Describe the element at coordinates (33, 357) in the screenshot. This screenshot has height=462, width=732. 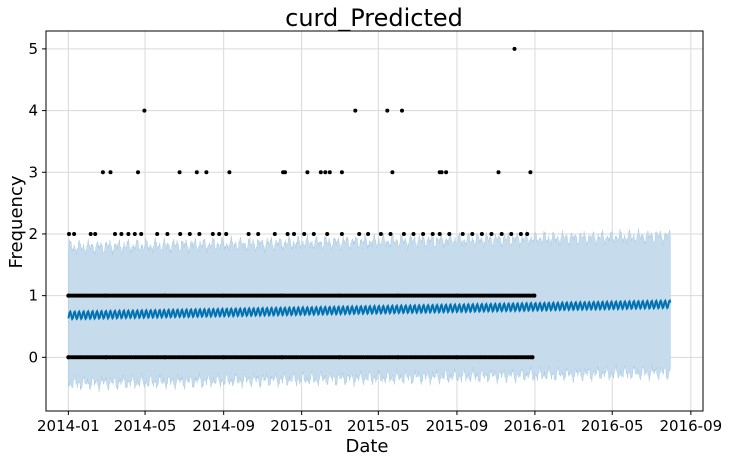
I see `y-tick-label: 0` at that location.